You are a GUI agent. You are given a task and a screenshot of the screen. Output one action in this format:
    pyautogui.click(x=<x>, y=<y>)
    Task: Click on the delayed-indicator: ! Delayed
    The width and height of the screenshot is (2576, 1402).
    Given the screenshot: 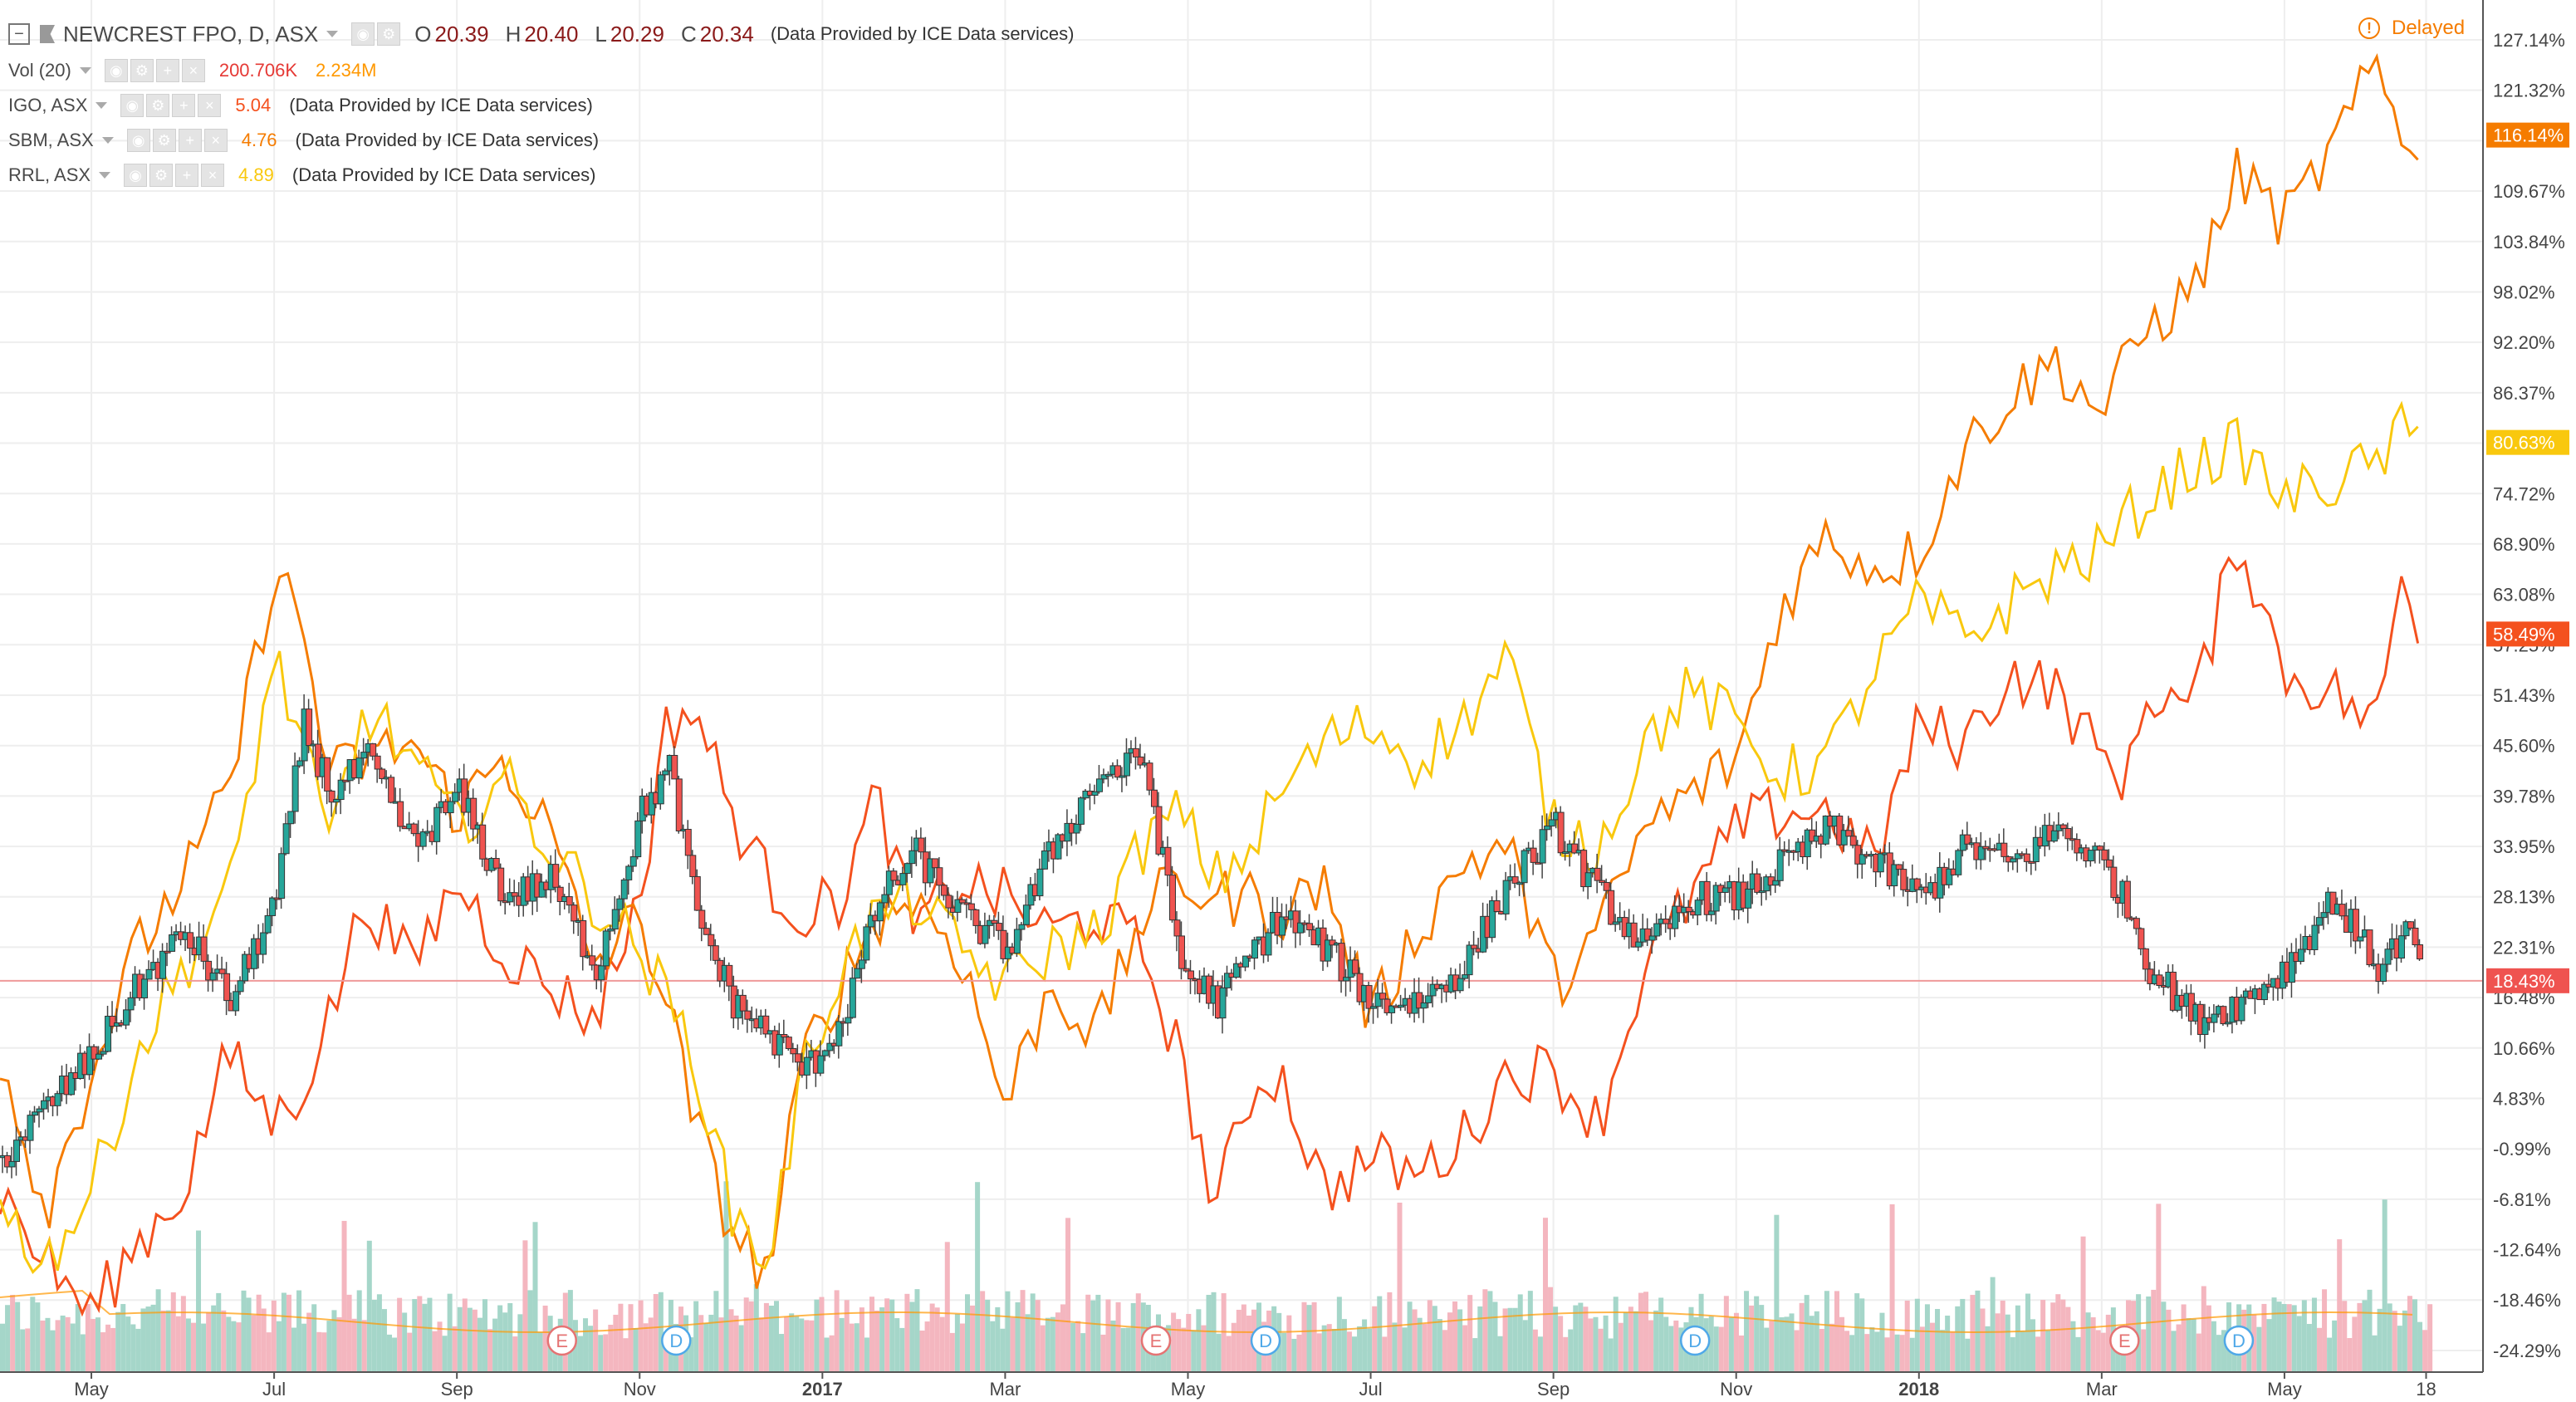 What is the action you would take?
    pyautogui.click(x=2411, y=28)
    